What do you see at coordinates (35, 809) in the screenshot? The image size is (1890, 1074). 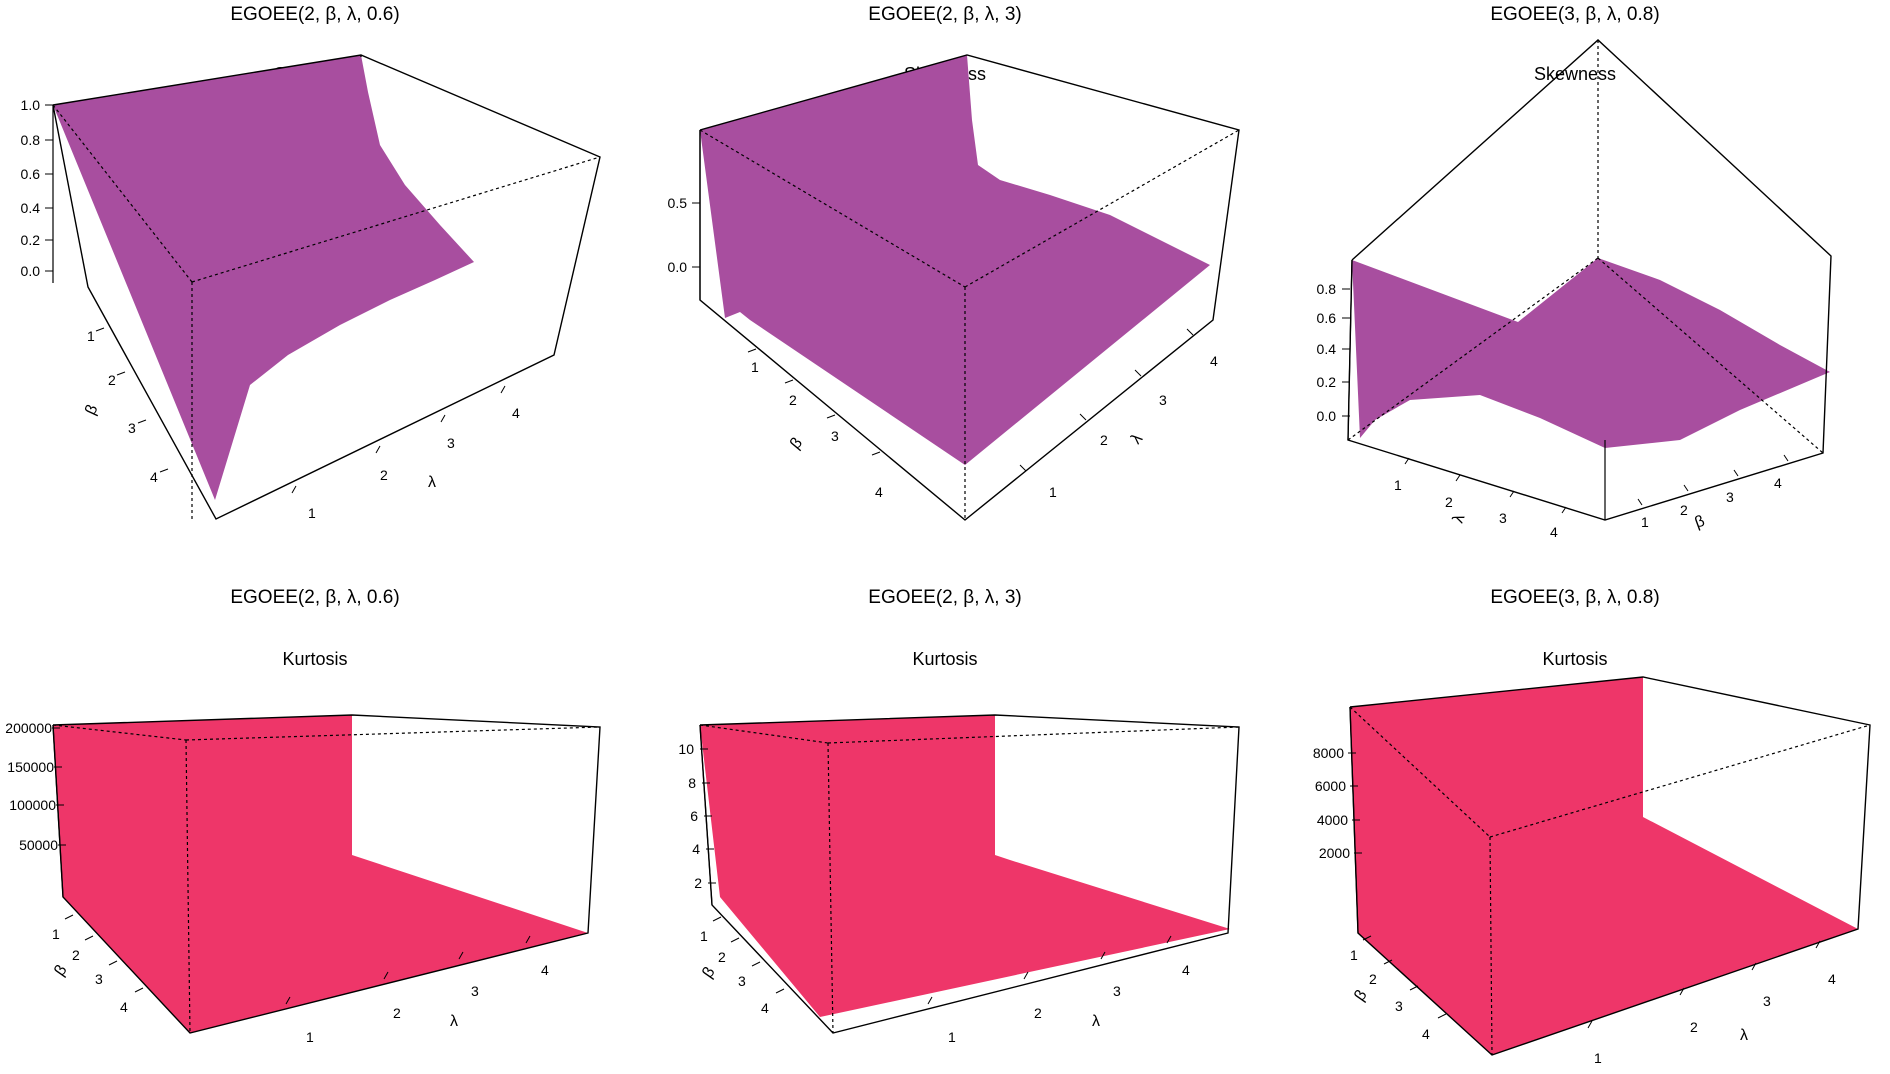 I see `z-axis: 200000 150000 100000 50000` at bounding box center [35, 809].